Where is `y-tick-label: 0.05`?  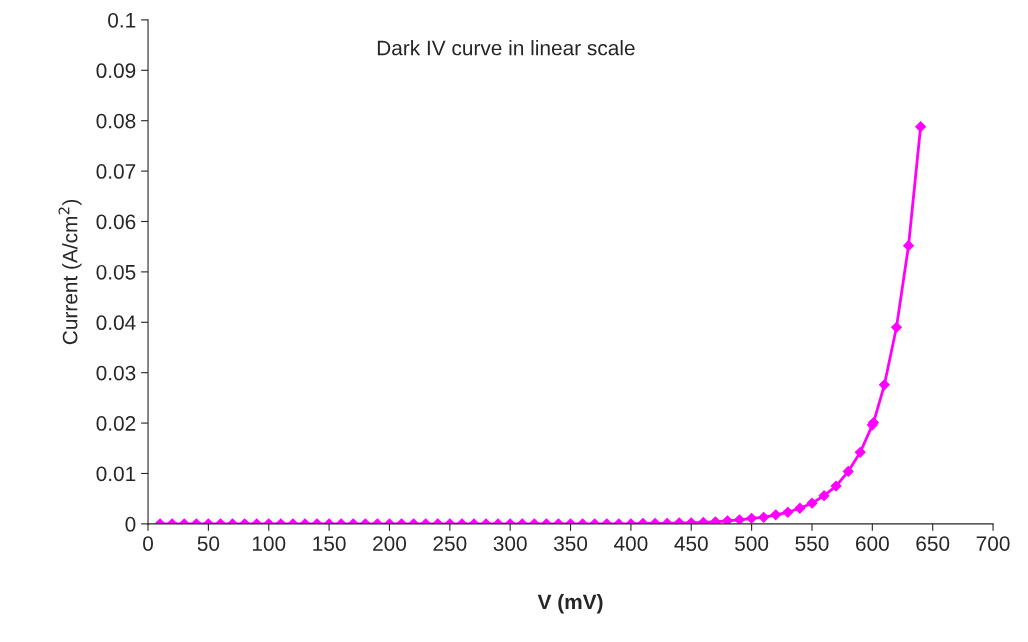
y-tick-label: 0.05 is located at coordinates (116, 272).